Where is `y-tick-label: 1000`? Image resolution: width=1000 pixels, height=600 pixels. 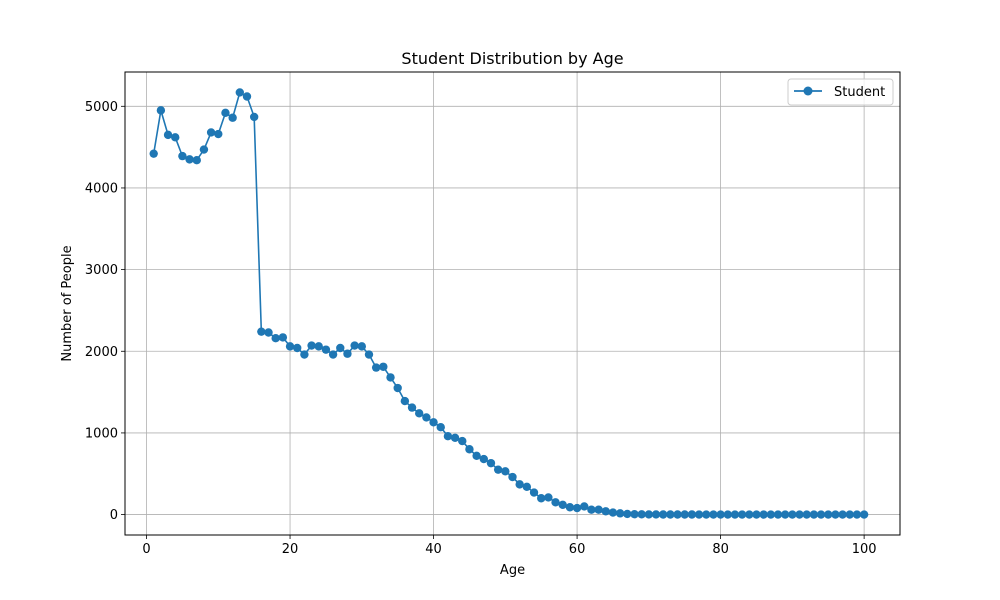
y-tick-label: 1000 is located at coordinates (101, 433).